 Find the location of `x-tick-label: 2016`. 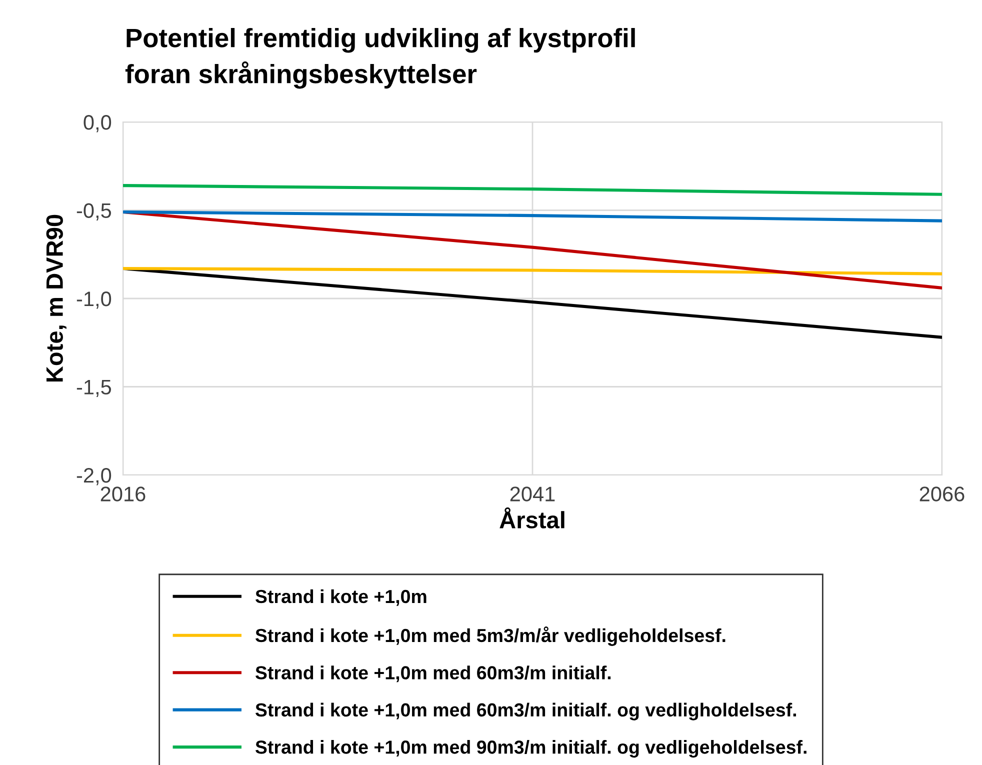

x-tick-label: 2016 is located at coordinates (123, 494).